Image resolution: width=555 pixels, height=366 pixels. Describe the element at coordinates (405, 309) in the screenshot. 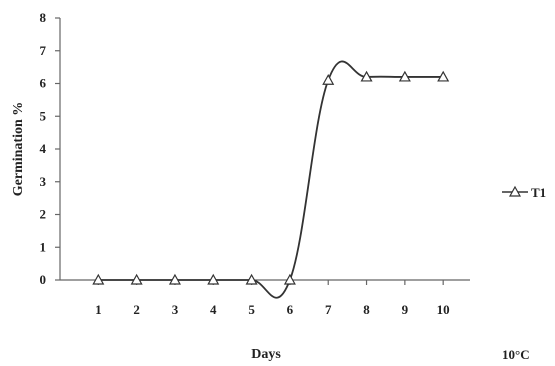

I see `x-tick-label: 9` at that location.